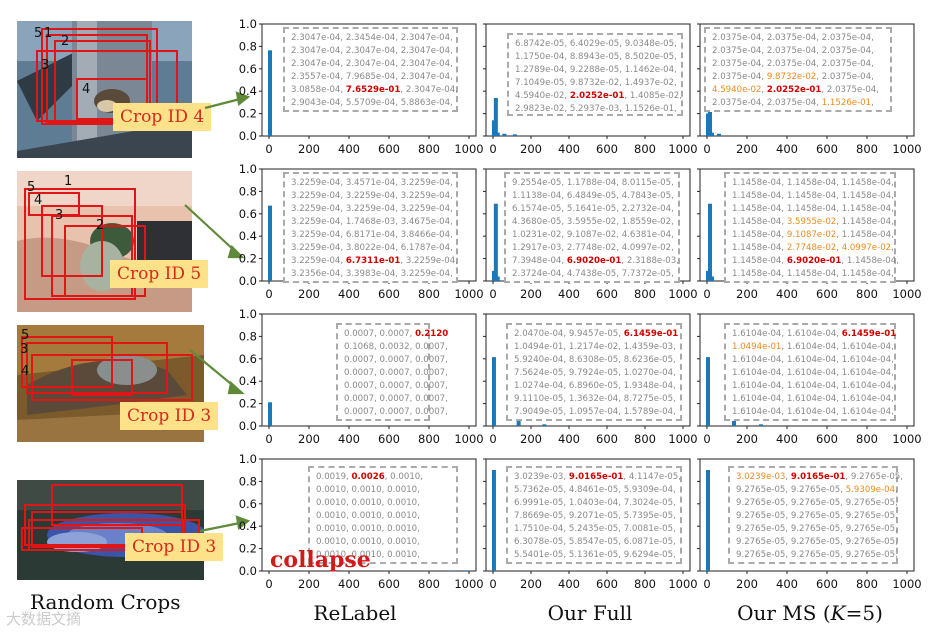 The width and height of the screenshot is (937, 637). Describe the element at coordinates (372, 77) in the screenshot. I see `value: 2.3557e-04, 7.9685e-04, 2.3047e-04,` at that location.